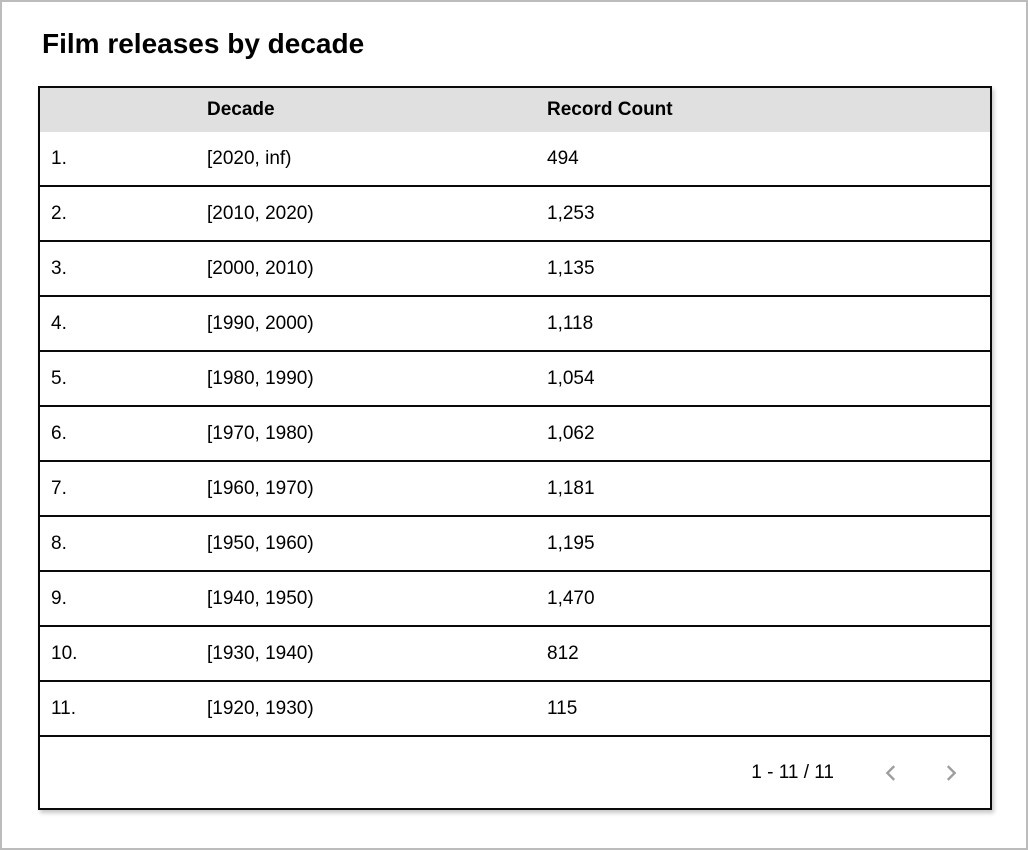 The image size is (1028, 850). Describe the element at coordinates (515, 489) in the screenshot. I see `table-row: 7. [1960, 1970) 1,181` at that location.